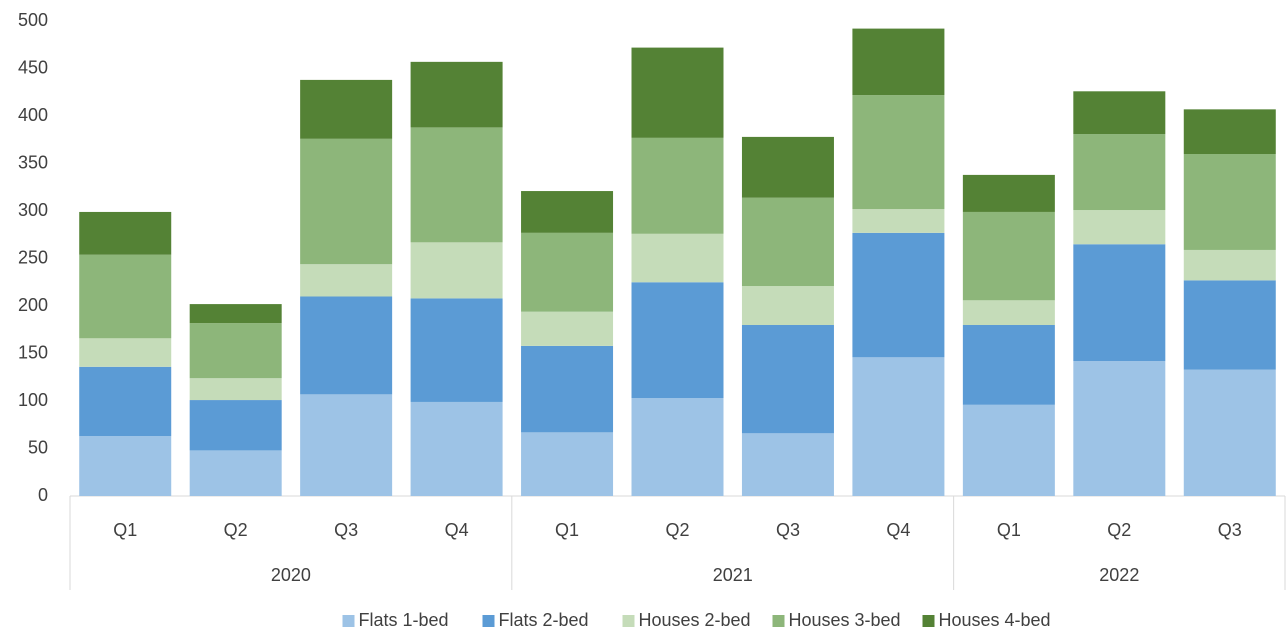 The height and width of the screenshot is (633, 1288). Describe the element at coordinates (33, 115) in the screenshot. I see `y-tick-label: 400` at that location.